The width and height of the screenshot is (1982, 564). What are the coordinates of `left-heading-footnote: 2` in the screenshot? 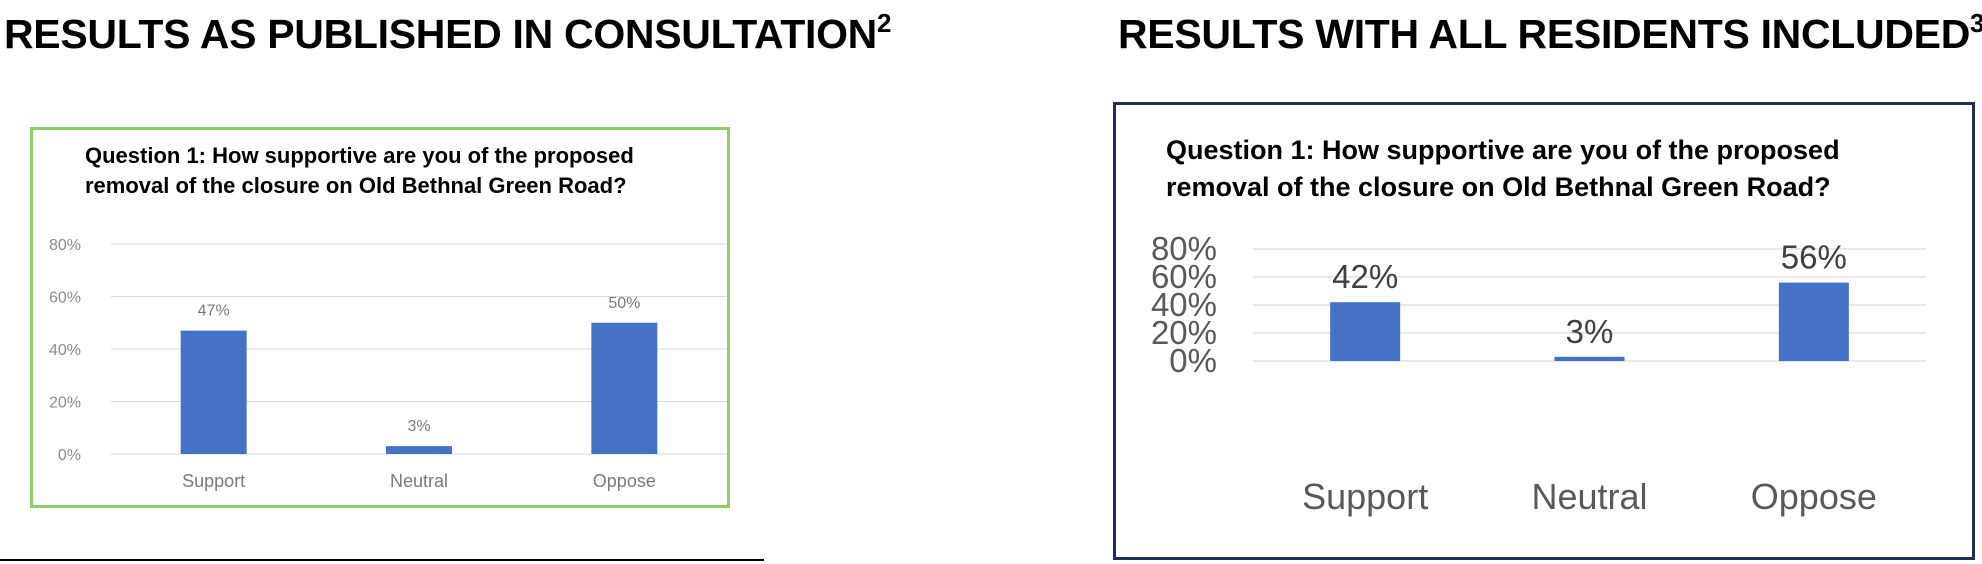 It's located at (884, 23).